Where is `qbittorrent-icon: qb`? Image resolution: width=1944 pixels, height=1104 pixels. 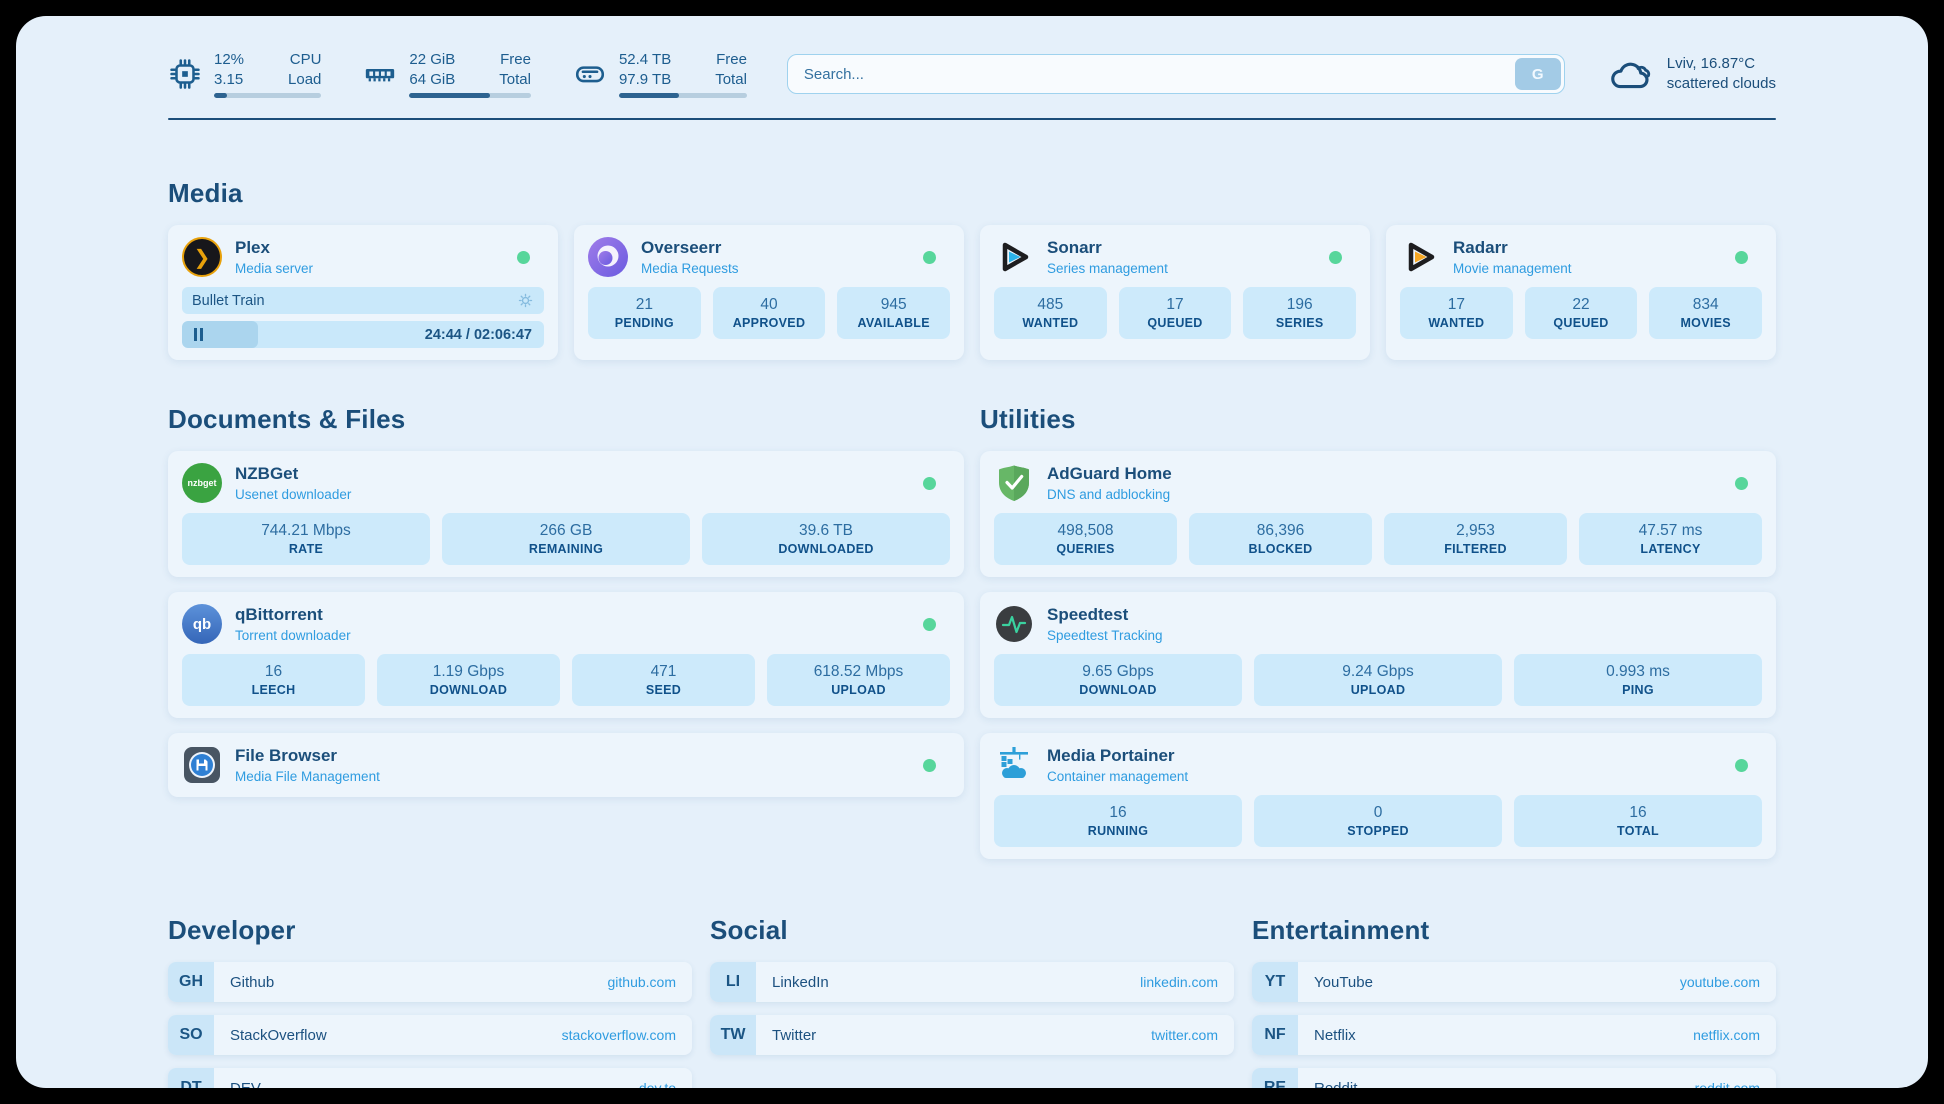 qbittorrent-icon: qb is located at coordinates (202, 624).